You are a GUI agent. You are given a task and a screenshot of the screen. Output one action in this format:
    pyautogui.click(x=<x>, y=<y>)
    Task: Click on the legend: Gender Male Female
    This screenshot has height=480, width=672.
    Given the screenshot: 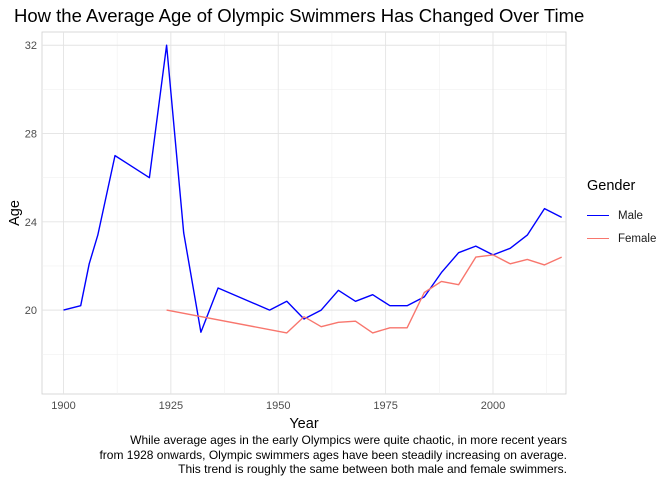 What is the action you would take?
    pyautogui.click(x=621, y=214)
    